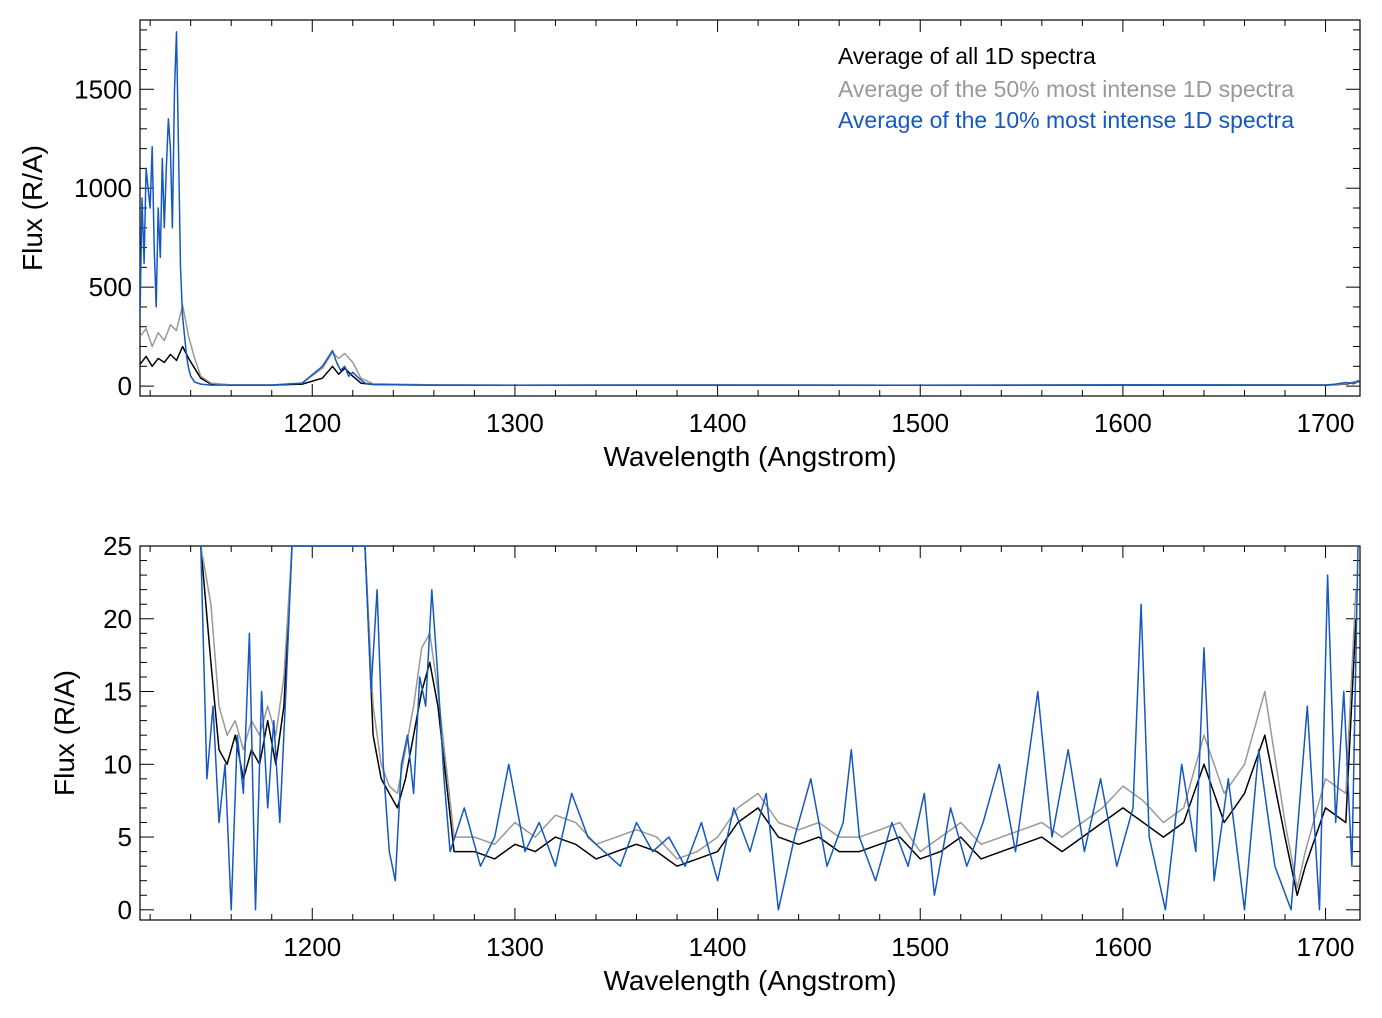 This screenshot has width=1382, height=1018. Describe the element at coordinates (32, 208) in the screenshot. I see `top-y-axis-title: Flux (R/A)` at that location.